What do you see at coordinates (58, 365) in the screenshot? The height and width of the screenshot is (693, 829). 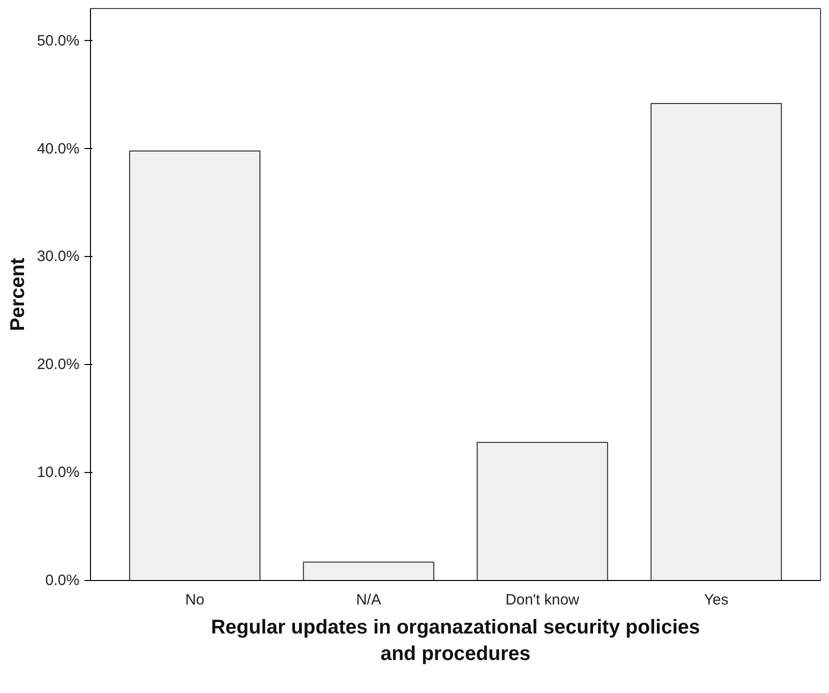 I see `y-tick-label: 20.0%` at bounding box center [58, 365].